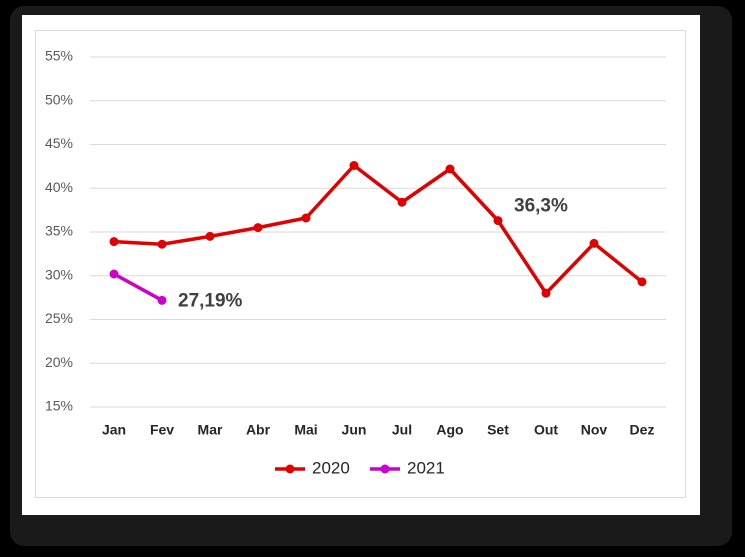 This screenshot has width=745, height=557. I want to click on x-tick-label: Mai, so click(305, 430).